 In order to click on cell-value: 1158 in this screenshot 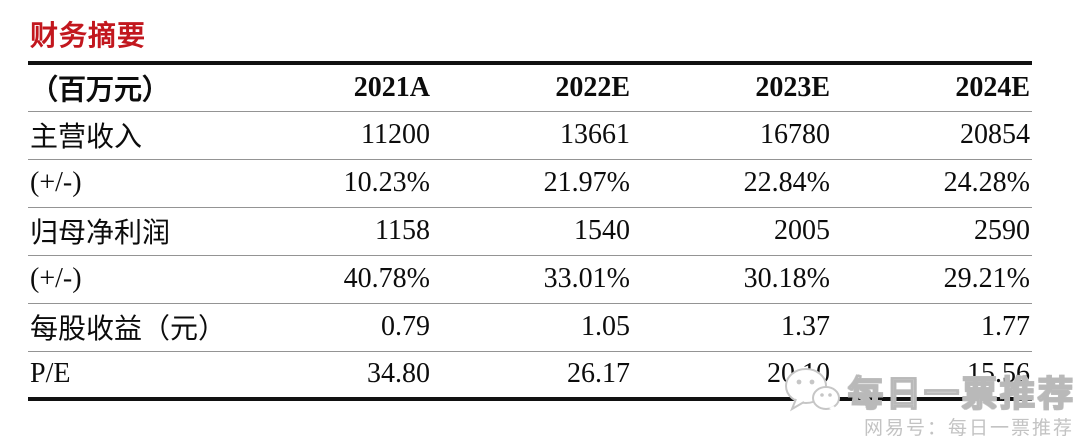, I will do `click(332, 231)`.